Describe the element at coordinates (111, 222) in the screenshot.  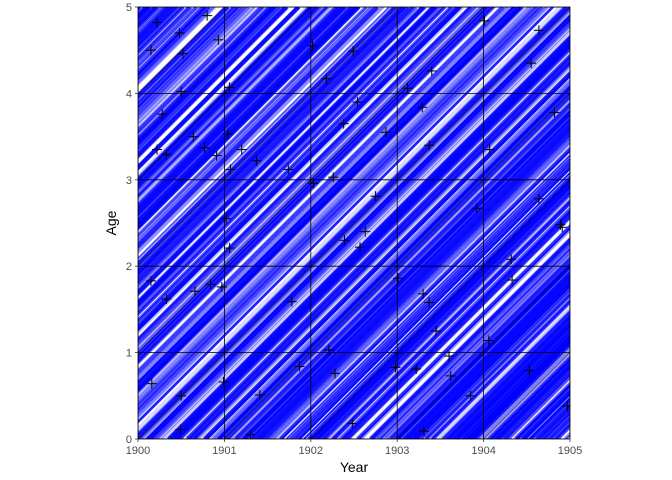
I see `y-axis-title: Age` at that location.